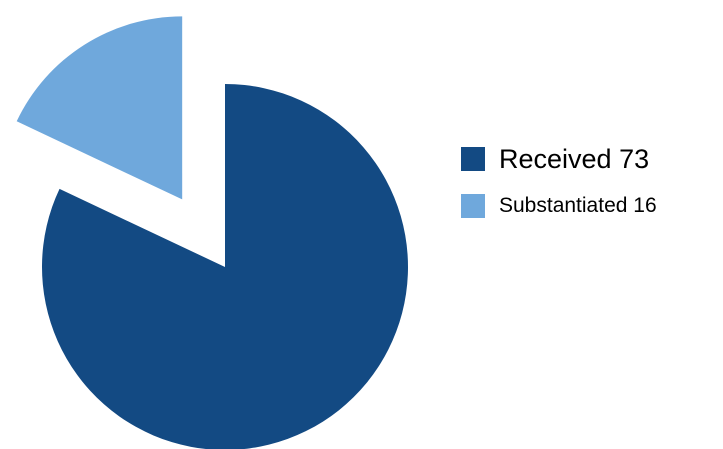 The image size is (723, 449). Describe the element at coordinates (473, 206) in the screenshot. I see `legend-swatch-substantiated` at that location.